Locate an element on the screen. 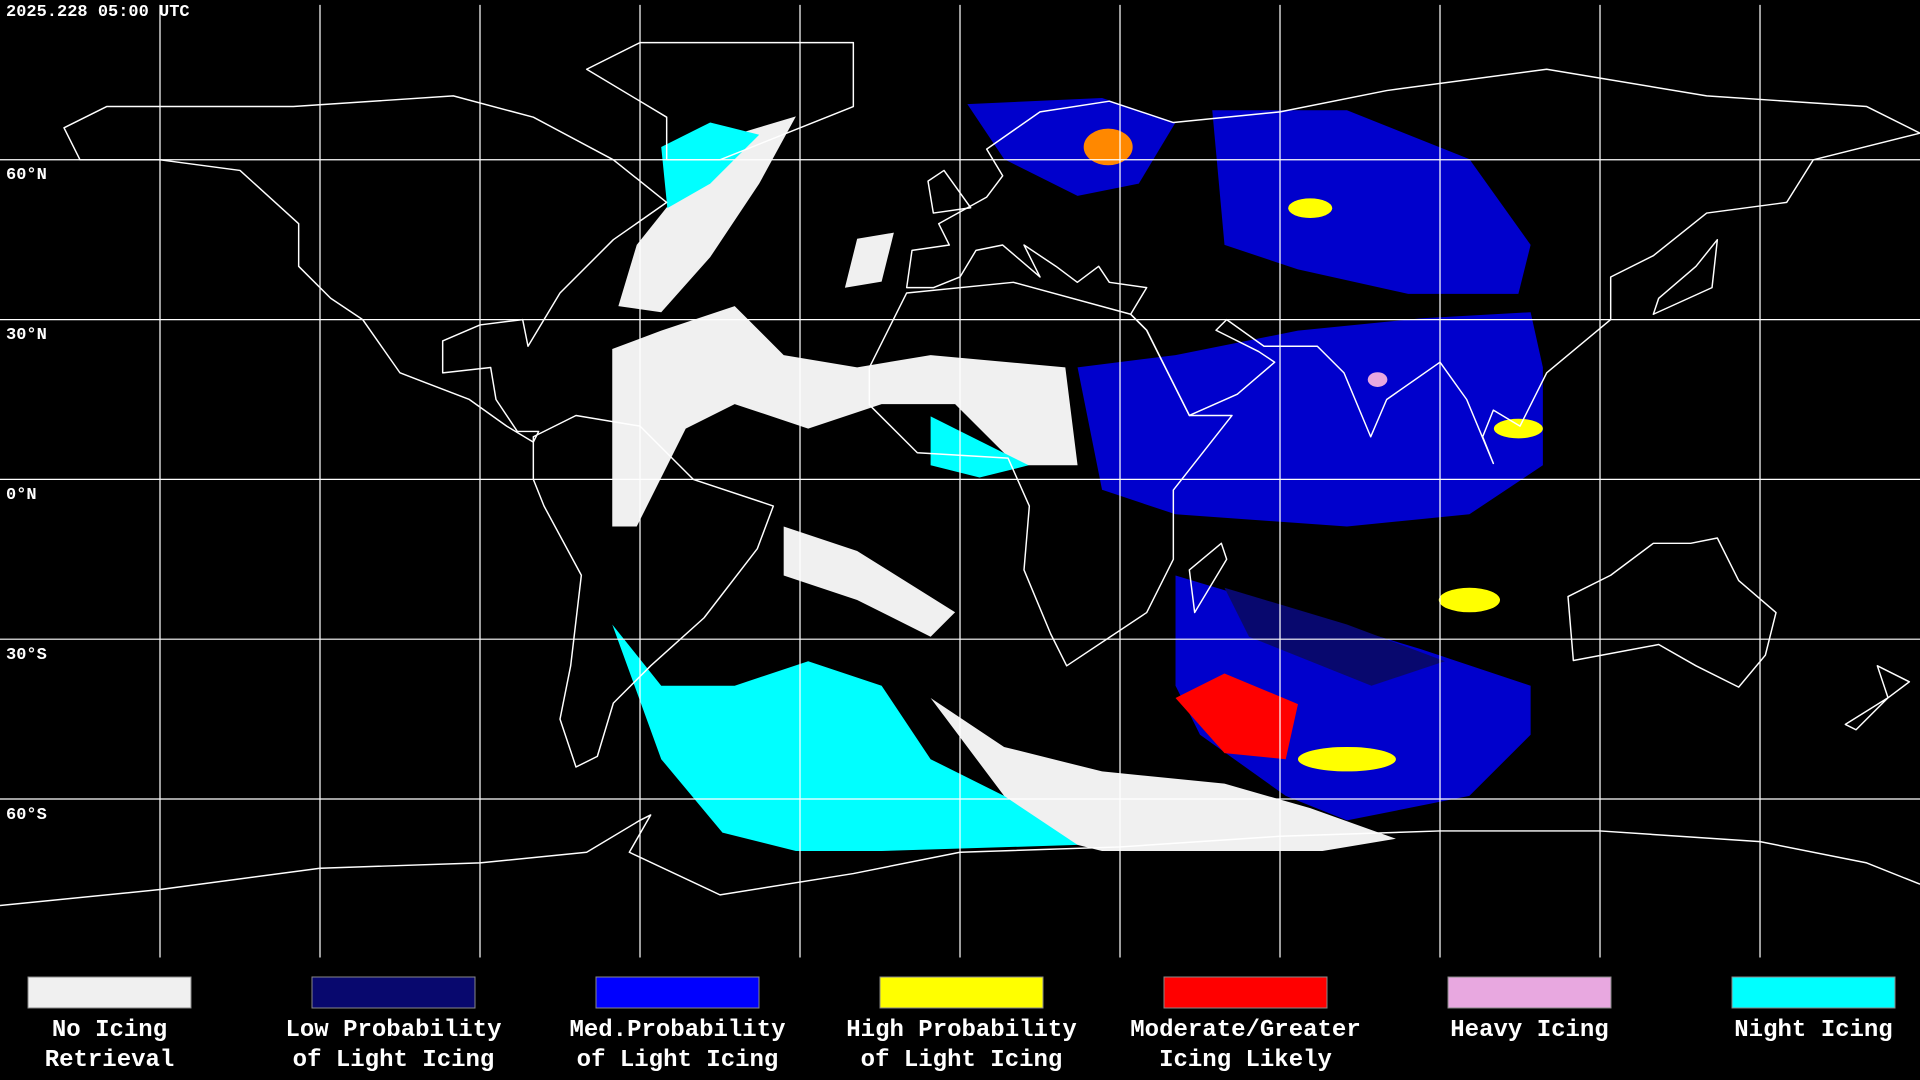  latitude-labels: 60°N 30°N 0°N 30°S 60°S is located at coordinates (26, 495).